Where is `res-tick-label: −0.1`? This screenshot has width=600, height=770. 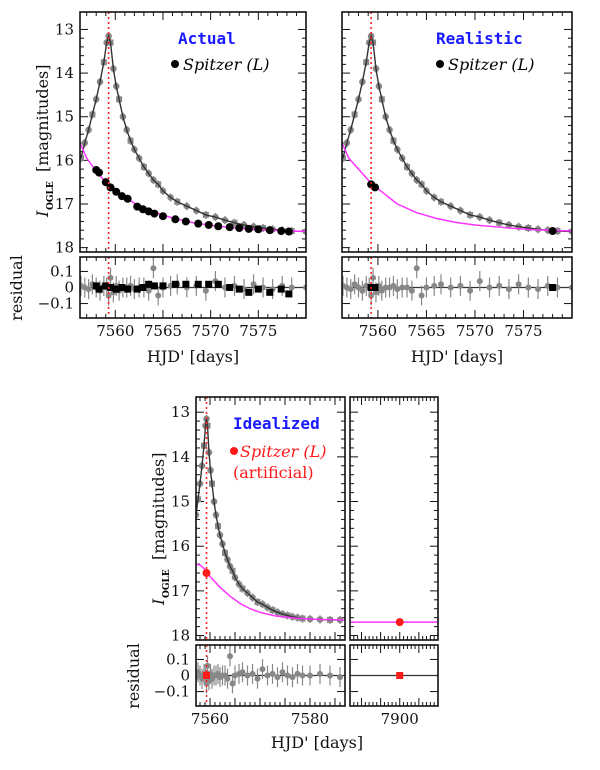 res-tick-label: −0.1 is located at coordinates (56, 304).